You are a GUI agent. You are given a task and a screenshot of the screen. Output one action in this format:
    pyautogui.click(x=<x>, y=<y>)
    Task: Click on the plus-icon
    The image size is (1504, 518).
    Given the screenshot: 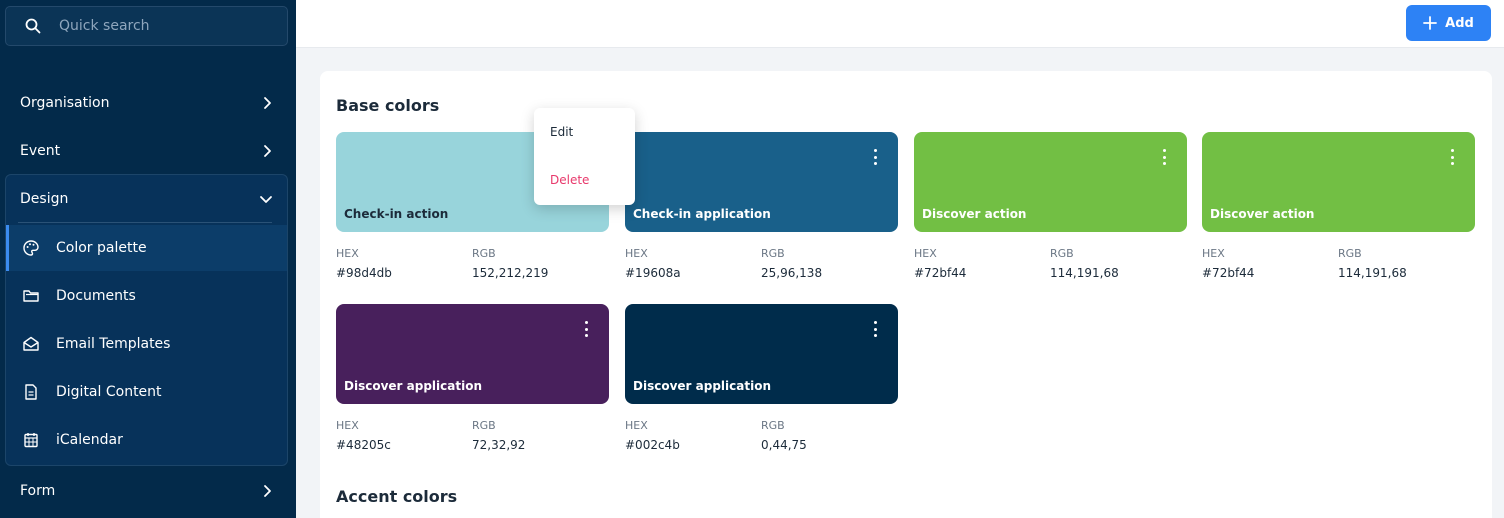 What is the action you would take?
    pyautogui.click(x=1430, y=23)
    